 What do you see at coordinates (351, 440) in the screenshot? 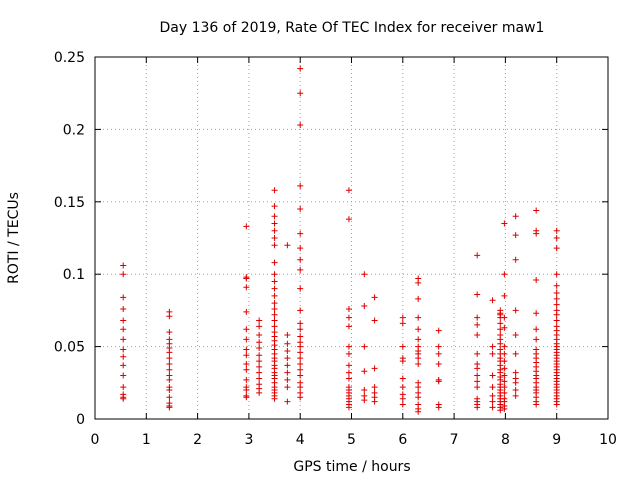
I see `x-tick-label: 5` at bounding box center [351, 440].